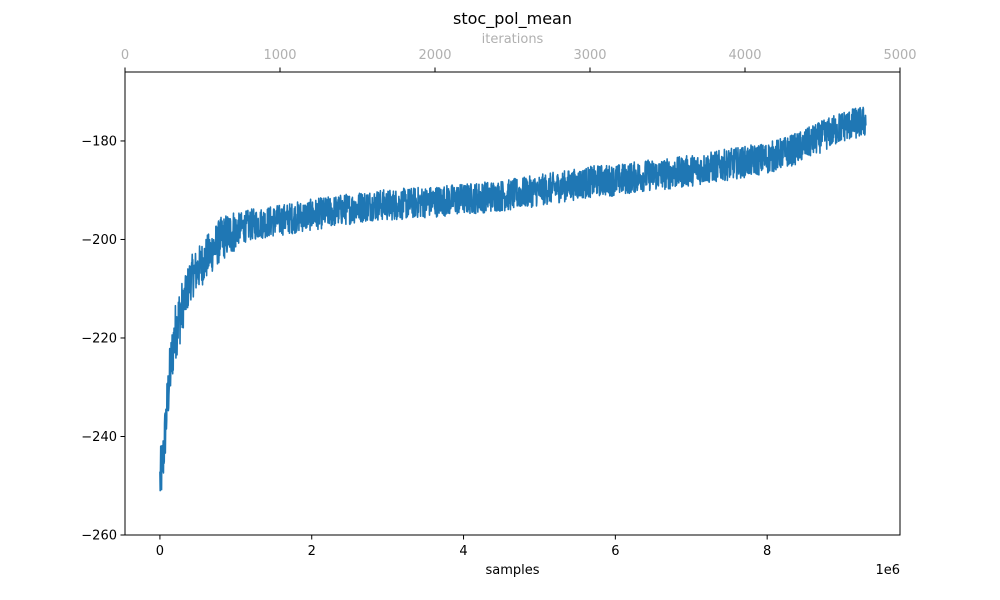 This screenshot has height=600, width=1000. What do you see at coordinates (279, 55) in the screenshot?
I see `top-x-tick-label: 1000` at bounding box center [279, 55].